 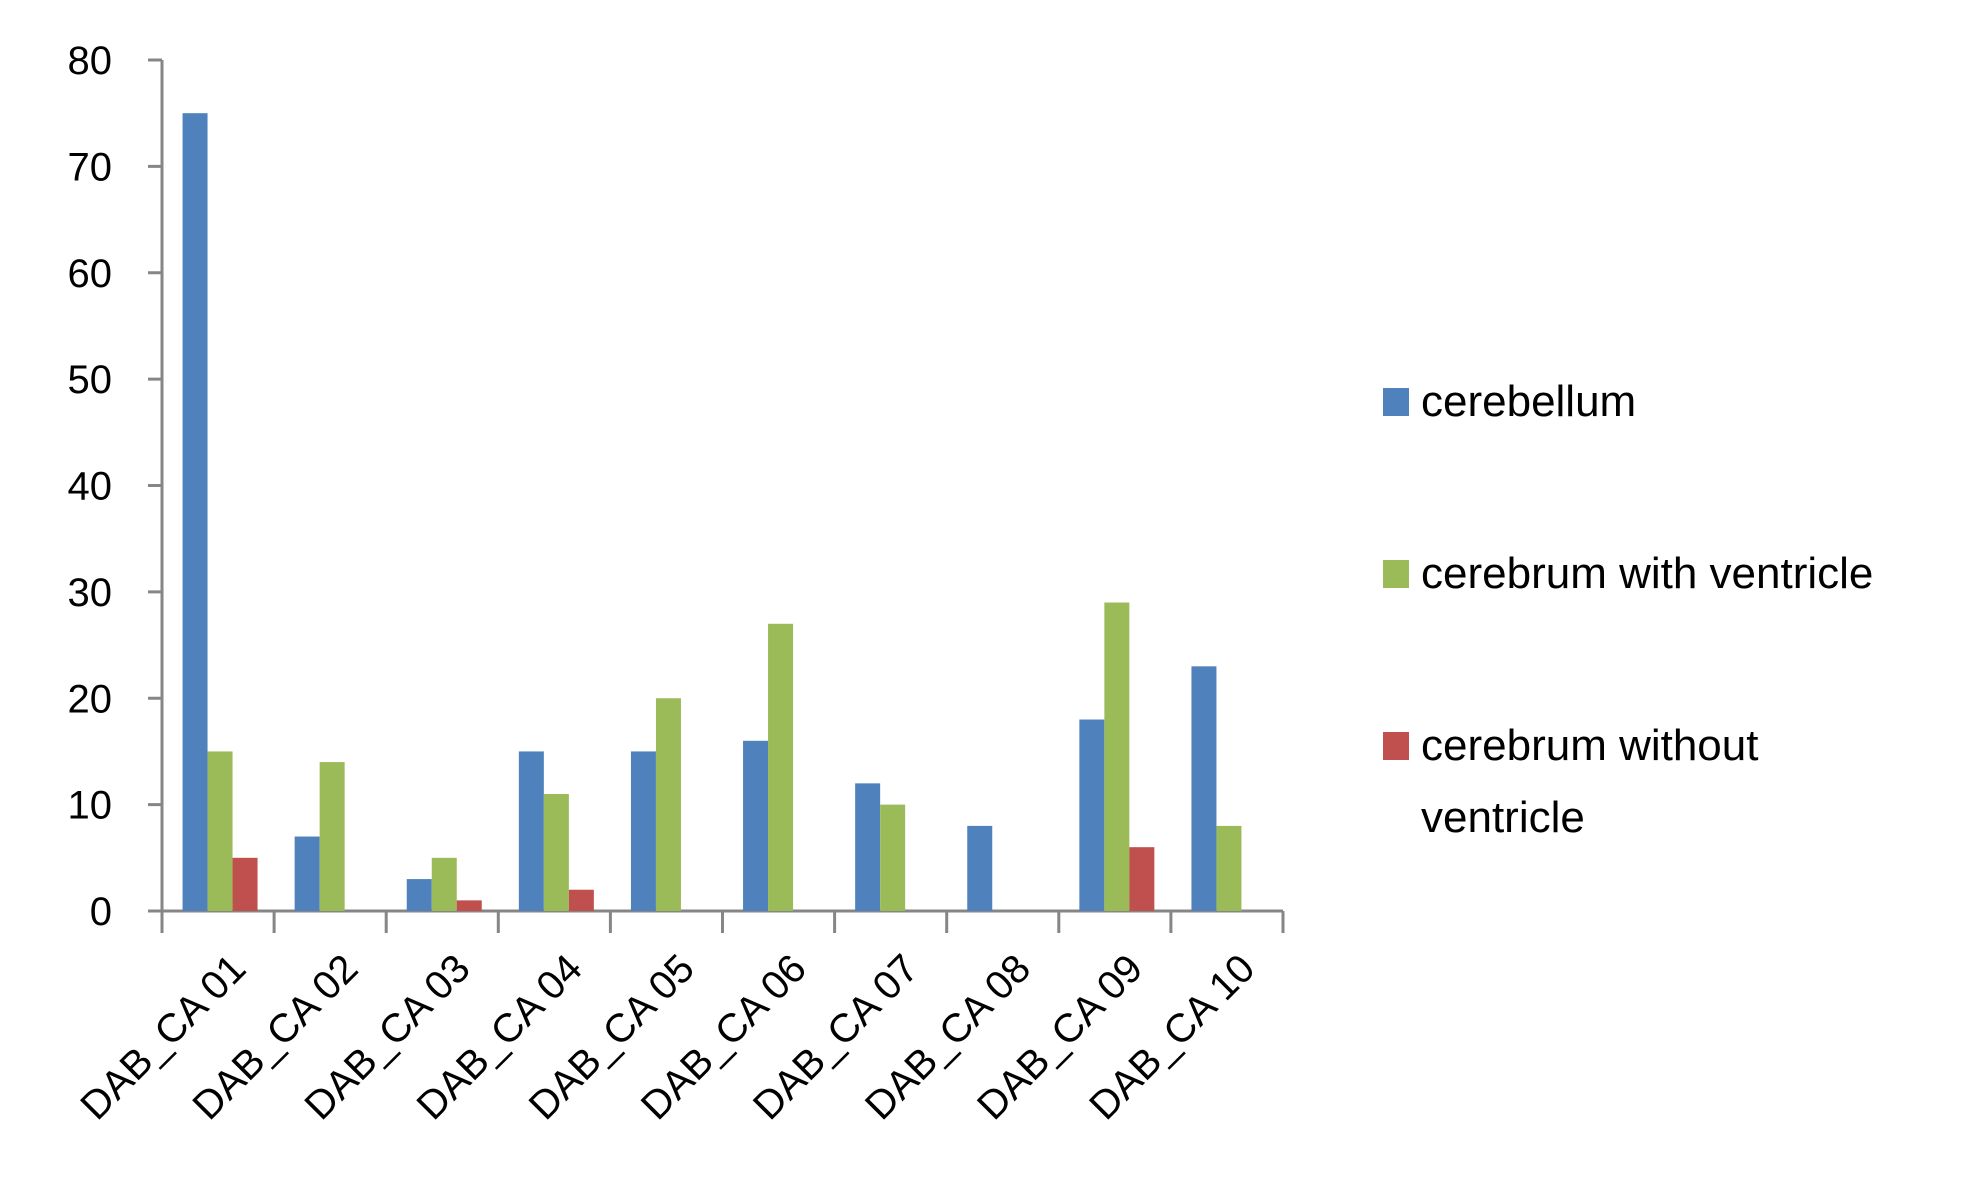 What do you see at coordinates (101, 912) in the screenshot?
I see `y-tick-label: 0` at bounding box center [101, 912].